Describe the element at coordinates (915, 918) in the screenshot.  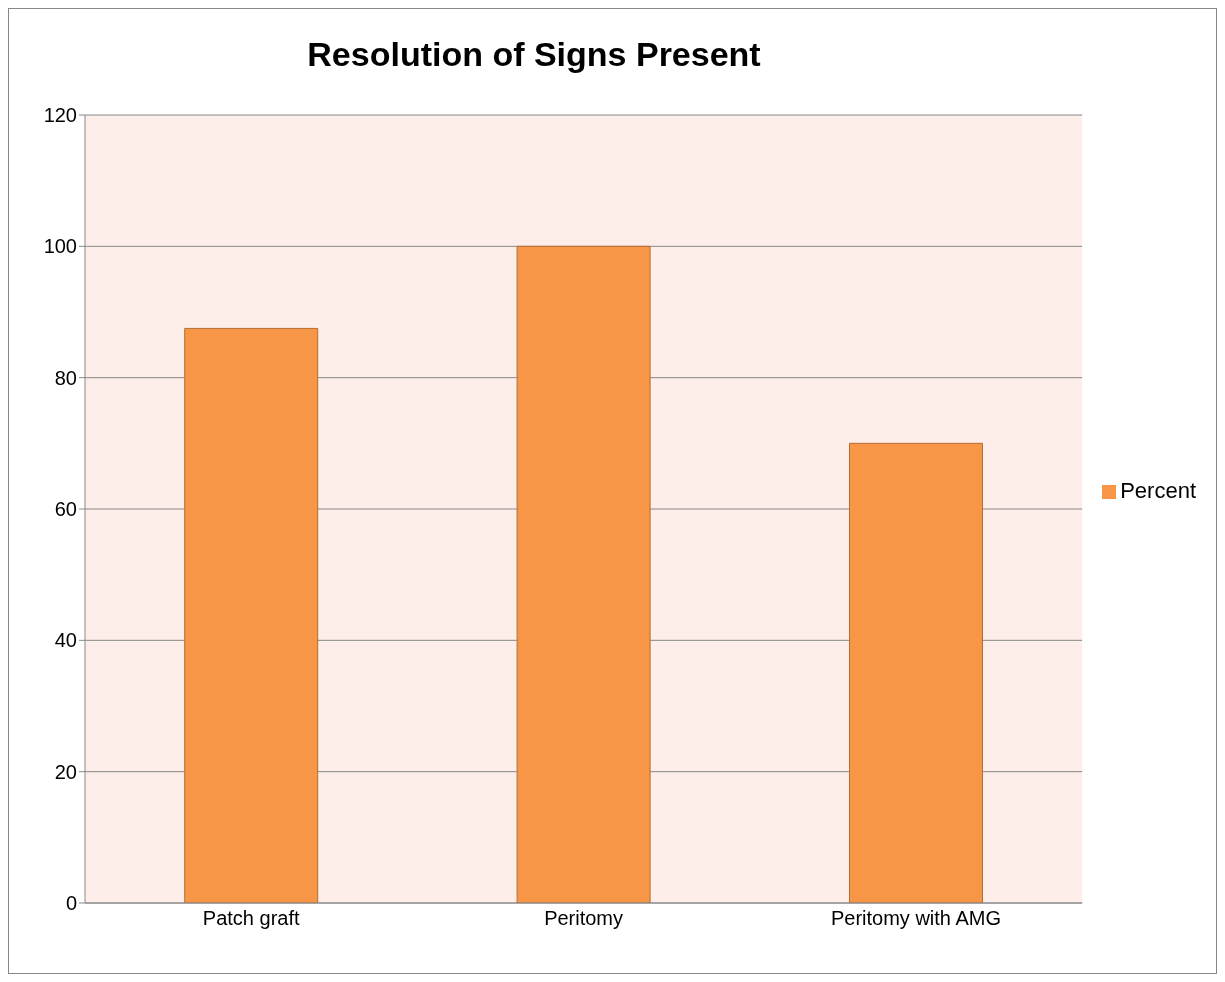
I see `x-tick-label: Peritomy with AMG` at that location.